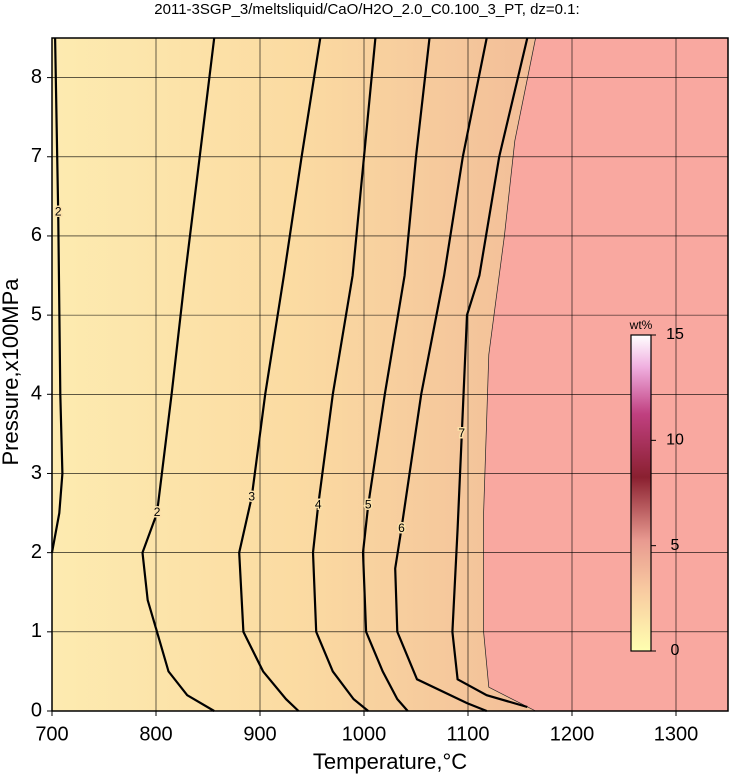 The height and width of the screenshot is (781, 734). What do you see at coordinates (572, 734) in the screenshot?
I see `x-tick-label: 1200` at bounding box center [572, 734].